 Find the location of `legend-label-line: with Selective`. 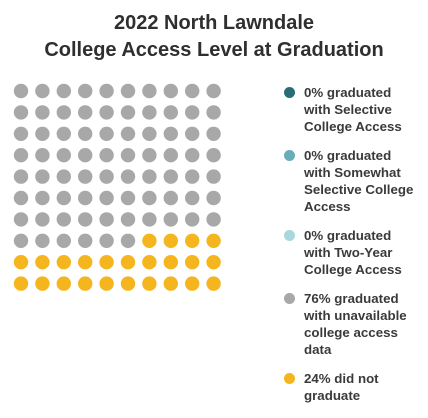

legend-label-line: with Selective is located at coordinates (348, 109).